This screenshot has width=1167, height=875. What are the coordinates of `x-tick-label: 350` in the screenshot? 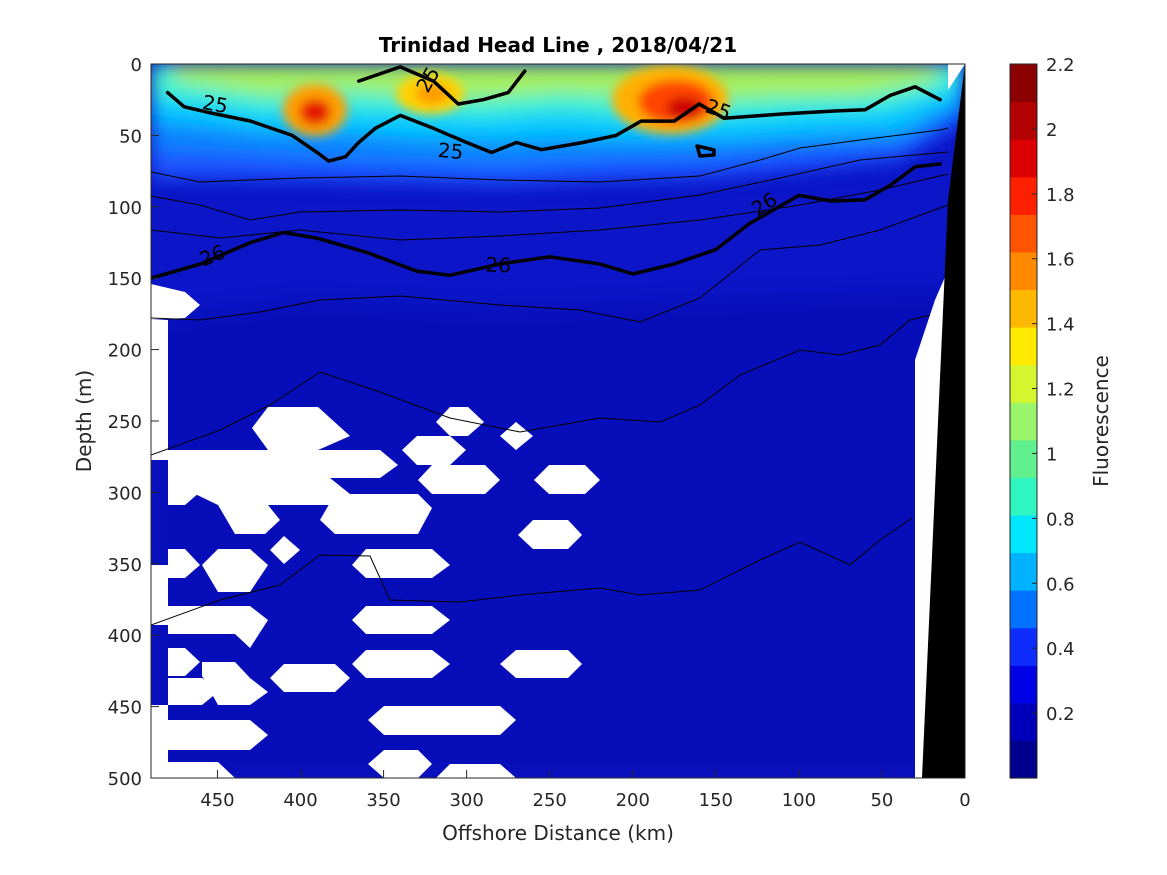 It's located at (383, 800).